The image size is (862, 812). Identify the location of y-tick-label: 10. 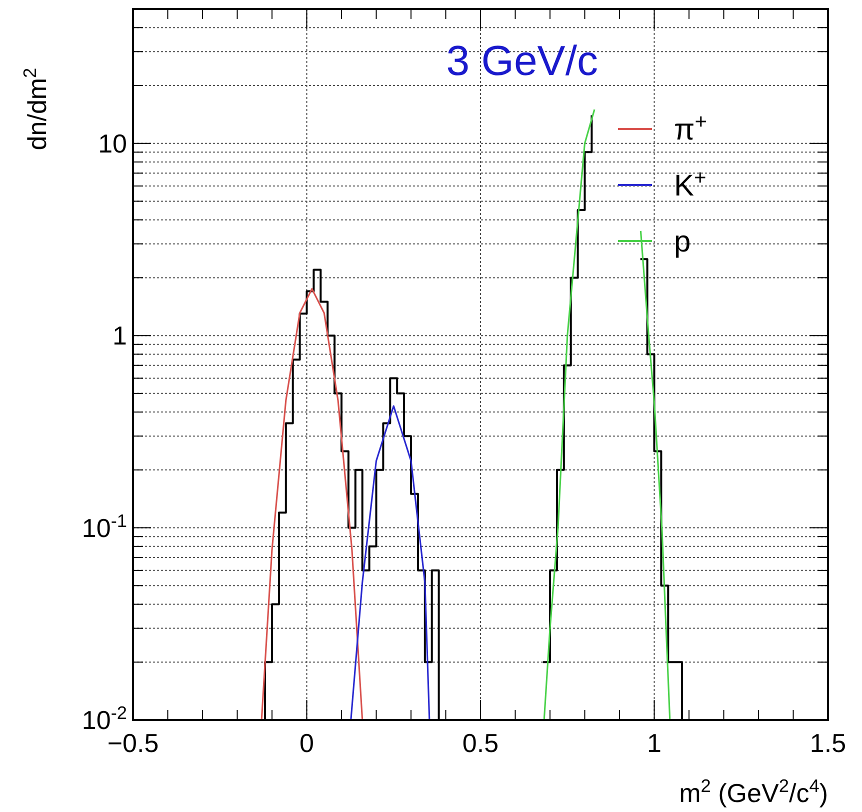
(112, 143).